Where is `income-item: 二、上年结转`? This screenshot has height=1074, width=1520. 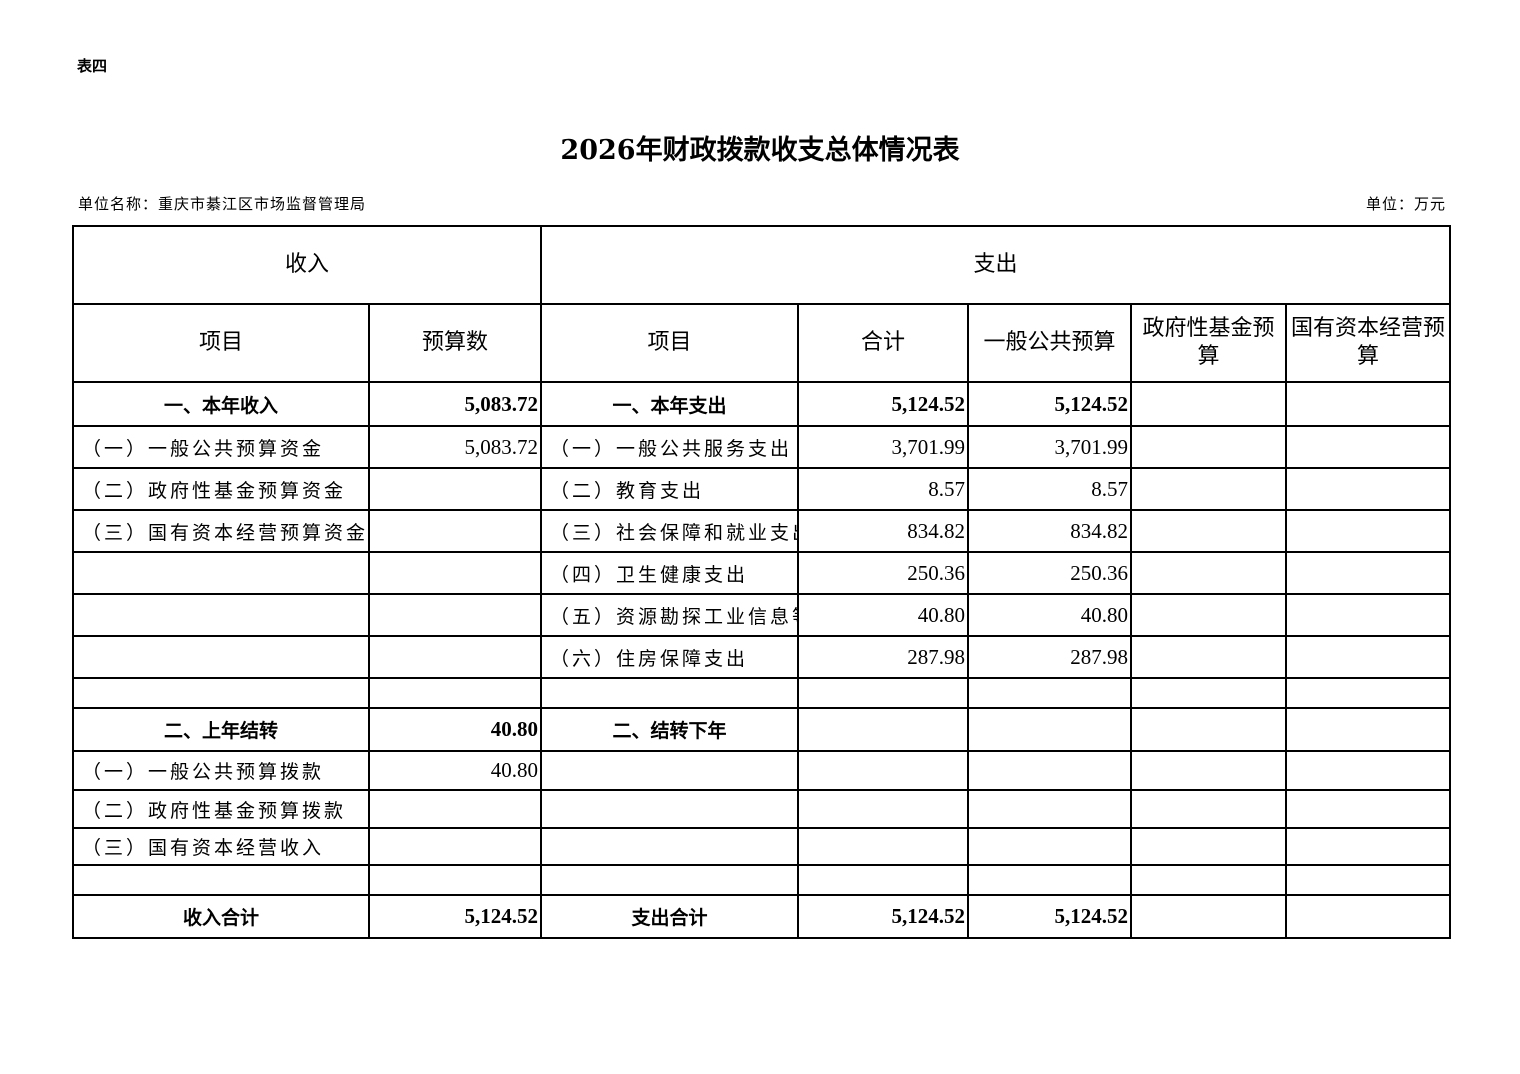
income-item: 二、上年结转 is located at coordinates (221, 729).